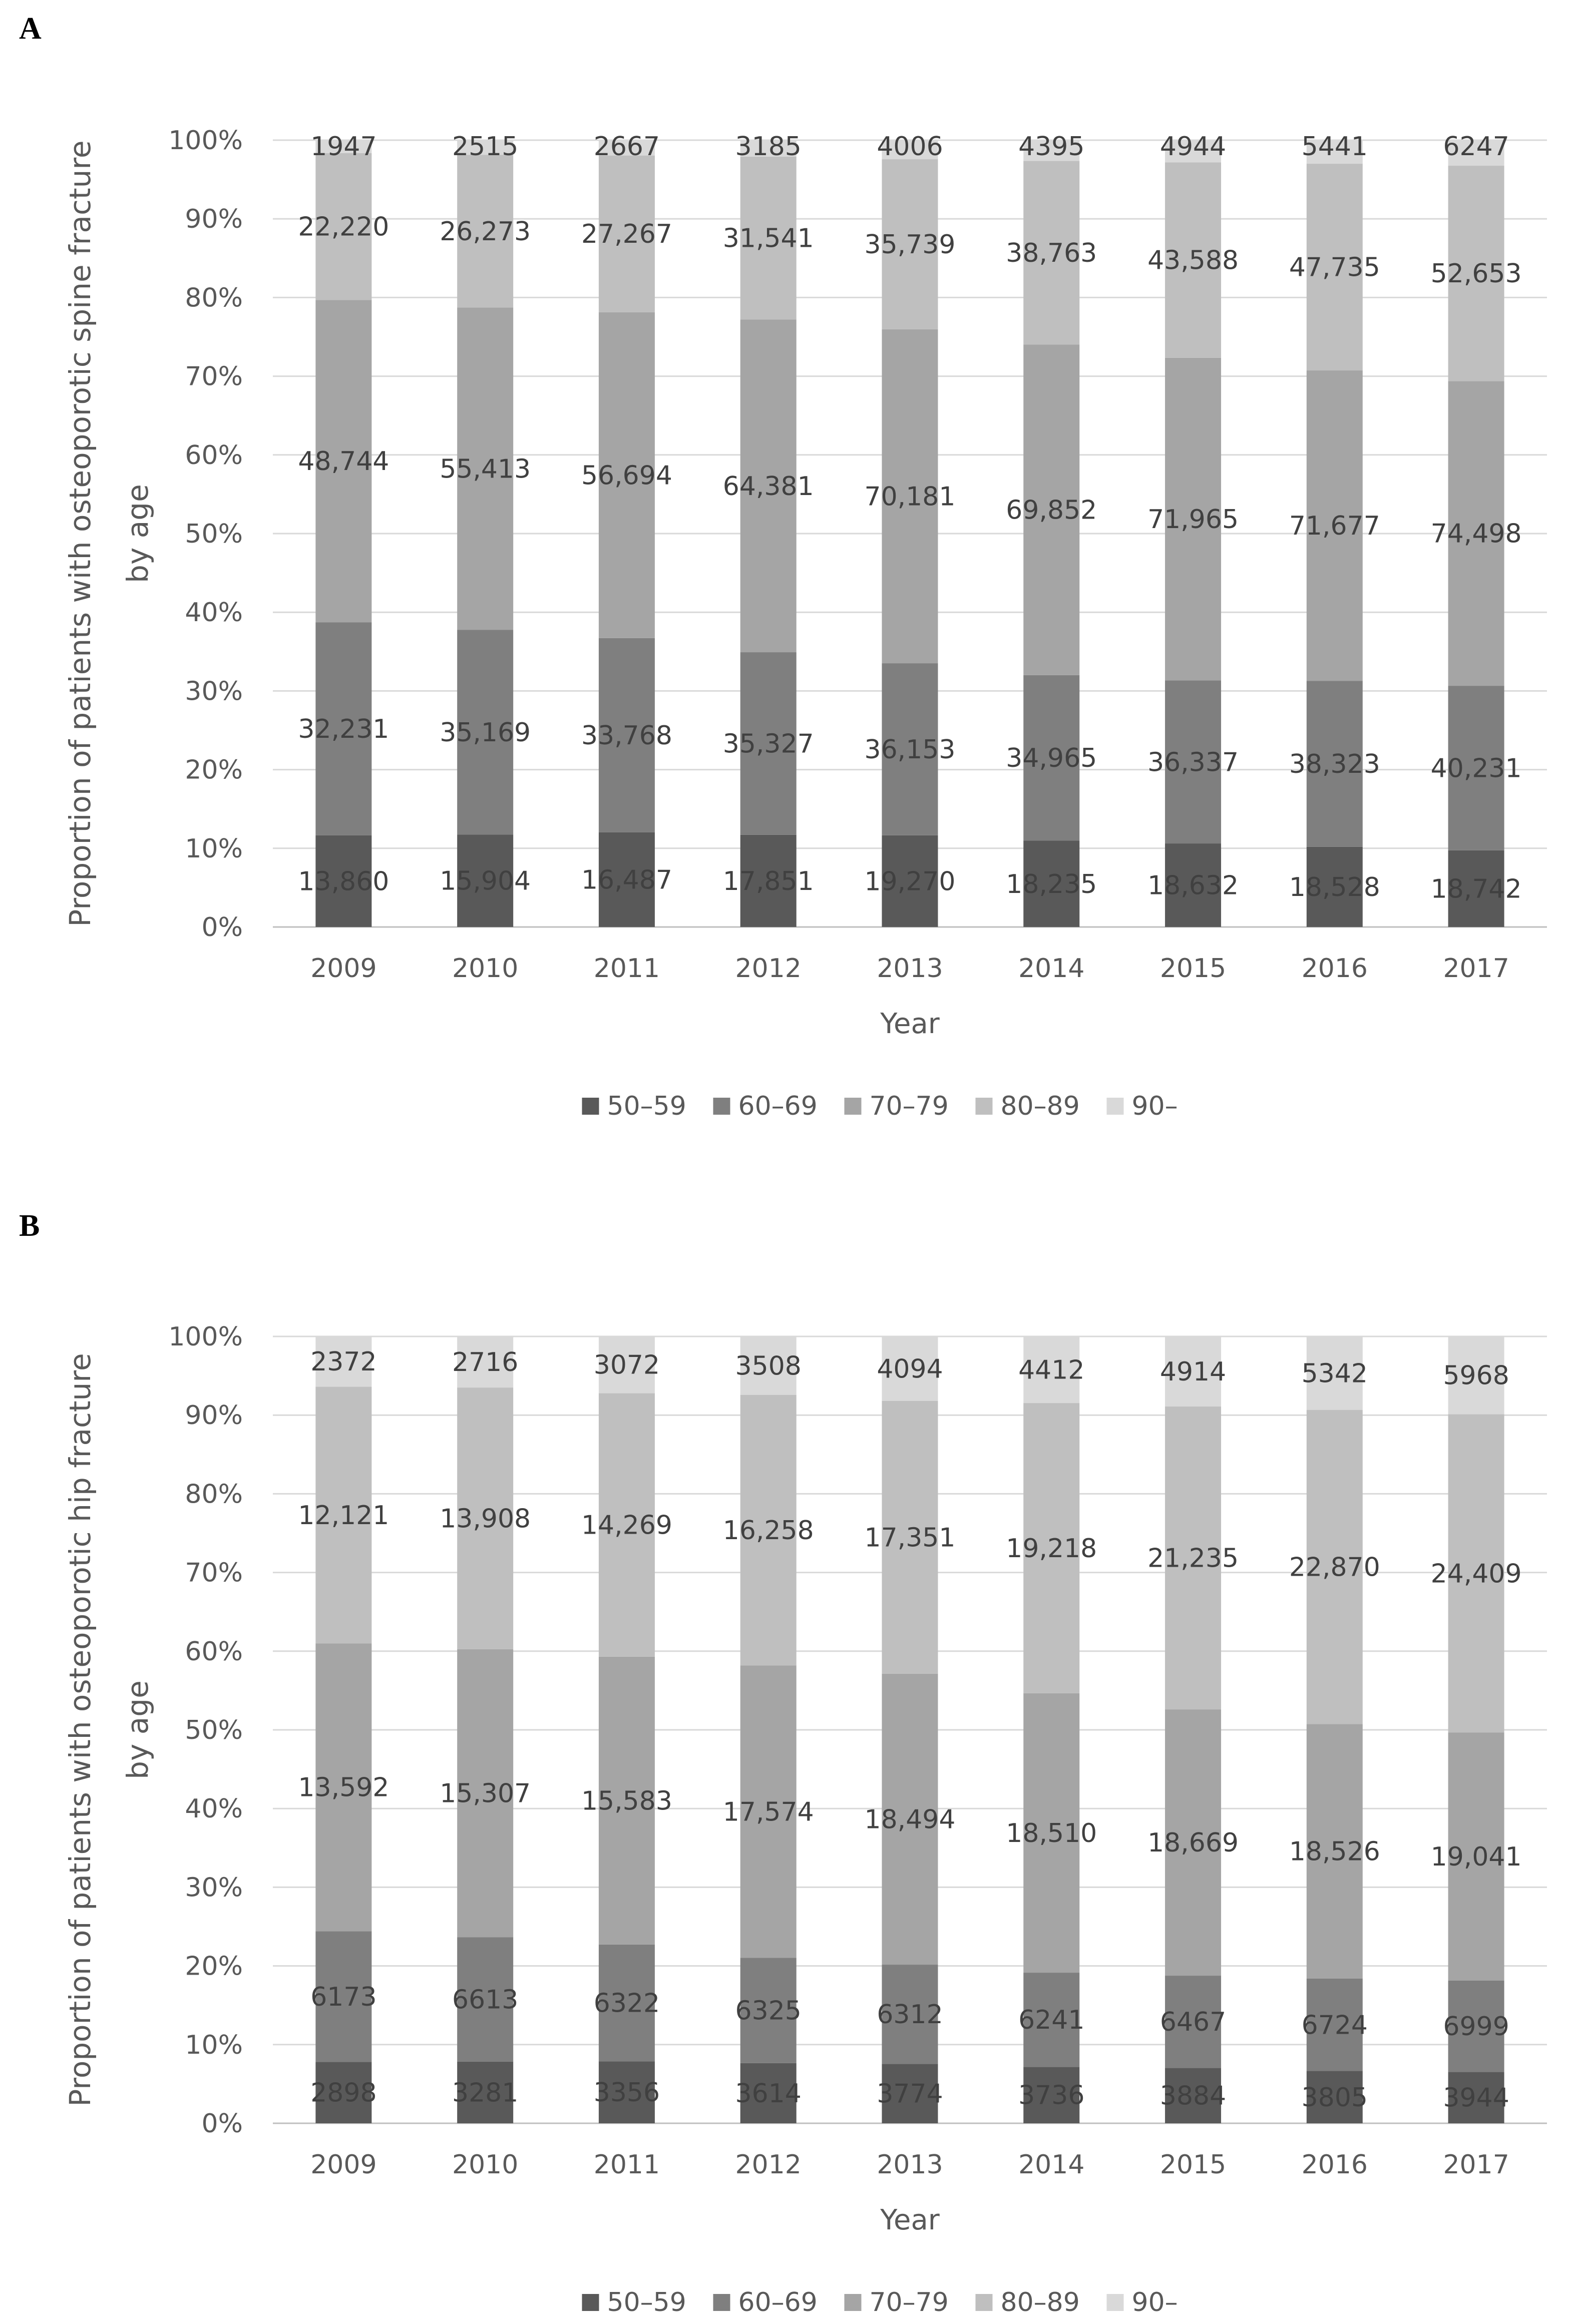  Describe the element at coordinates (1193, 1842) in the screenshot. I see `hip-bar-7079-2015` at that location.